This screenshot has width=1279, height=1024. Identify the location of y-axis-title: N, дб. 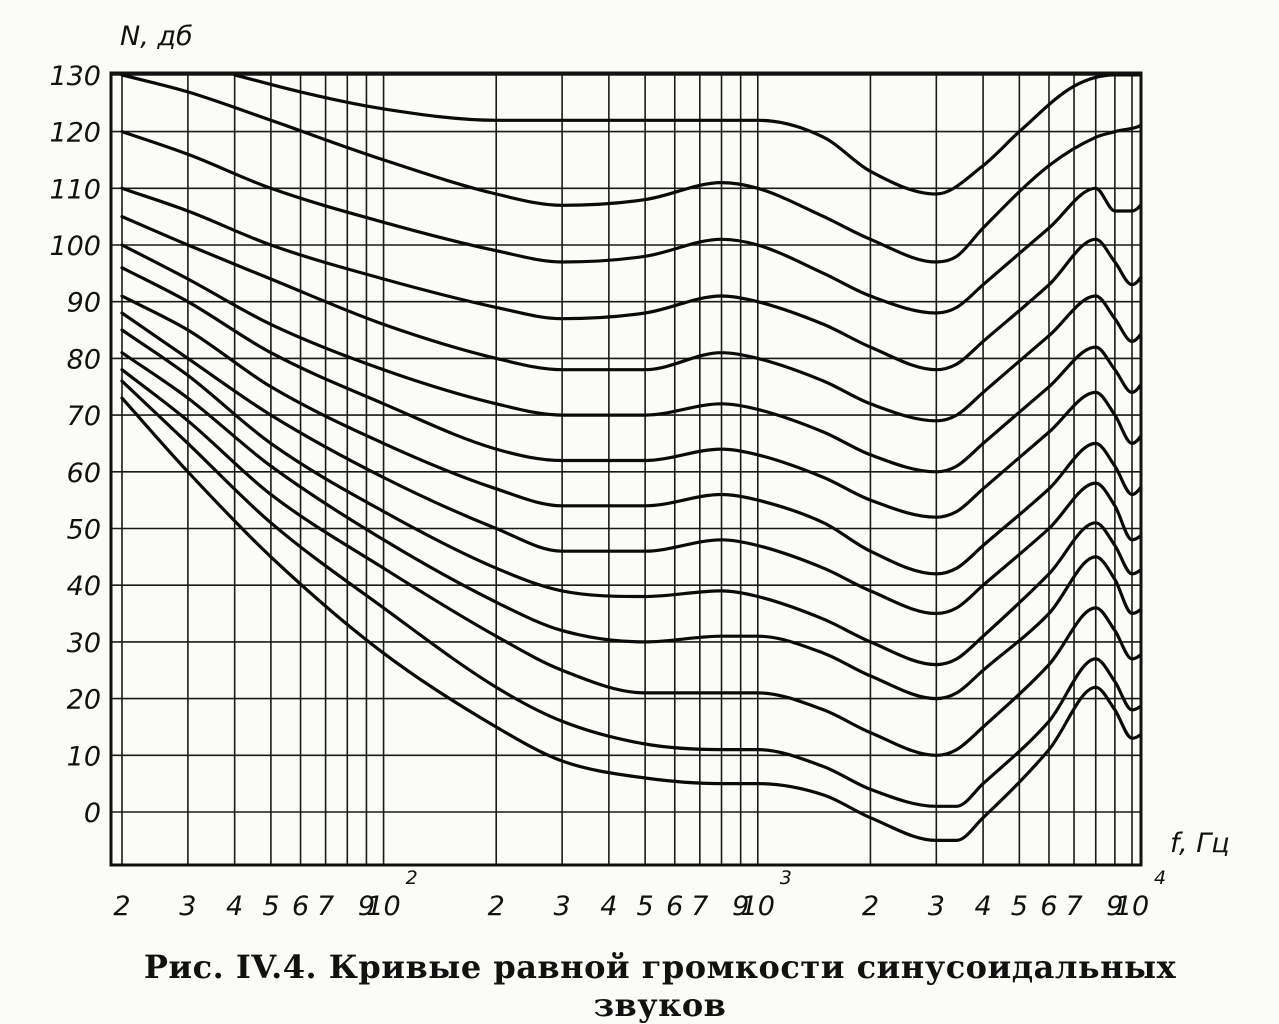
(156, 36).